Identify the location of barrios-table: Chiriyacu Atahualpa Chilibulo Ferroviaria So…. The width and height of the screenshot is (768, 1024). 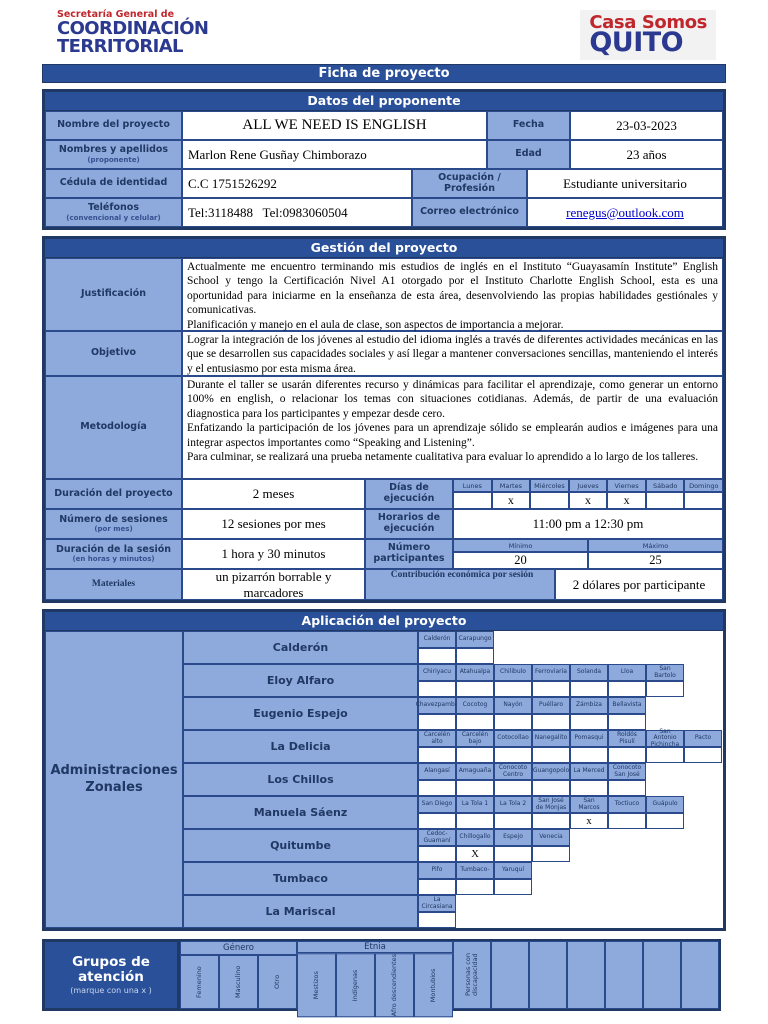
(551, 680).